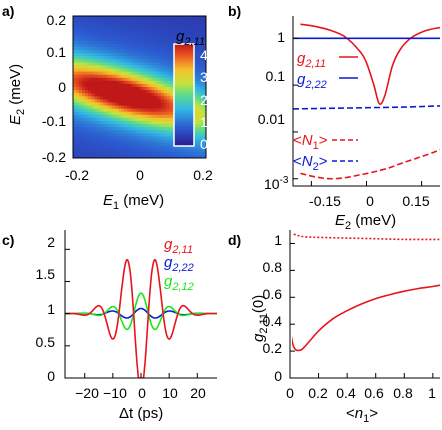 The height and width of the screenshot is (430, 442). I want to click on a-xtick-0.2: 0.2, so click(203, 175).